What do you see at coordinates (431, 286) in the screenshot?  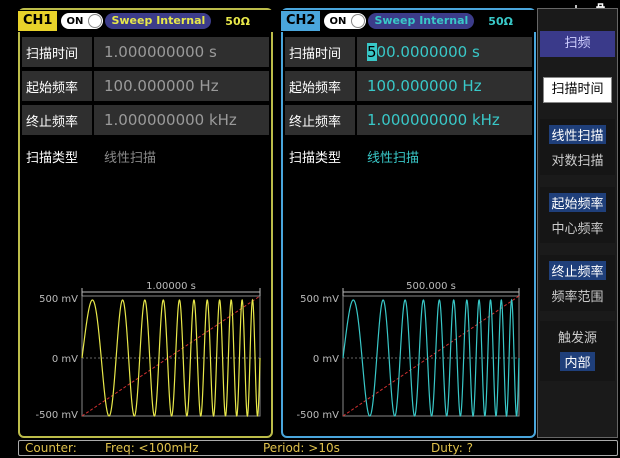 I see `ch2-time-label: 500.000 s` at bounding box center [431, 286].